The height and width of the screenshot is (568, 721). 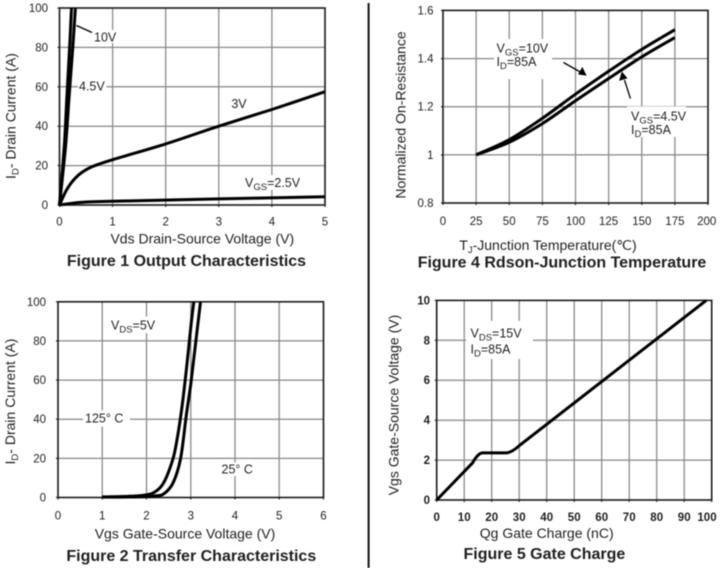 What do you see at coordinates (562, 263) in the screenshot?
I see `svg-text:Figure 4 Rdson-Junction Temper: Figure 4 Rdson-Junction Temperature` at bounding box center [562, 263].